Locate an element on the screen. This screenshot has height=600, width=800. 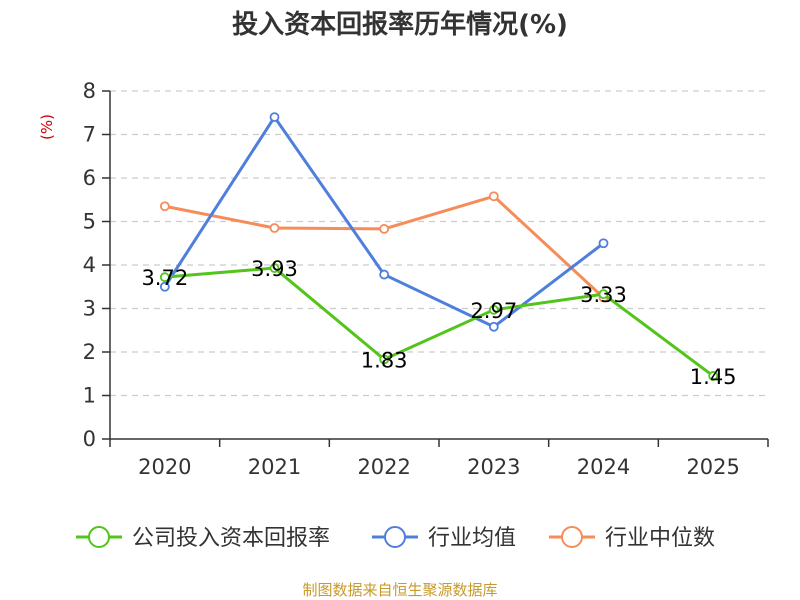
data-label: 3.93 is located at coordinates (274, 269).